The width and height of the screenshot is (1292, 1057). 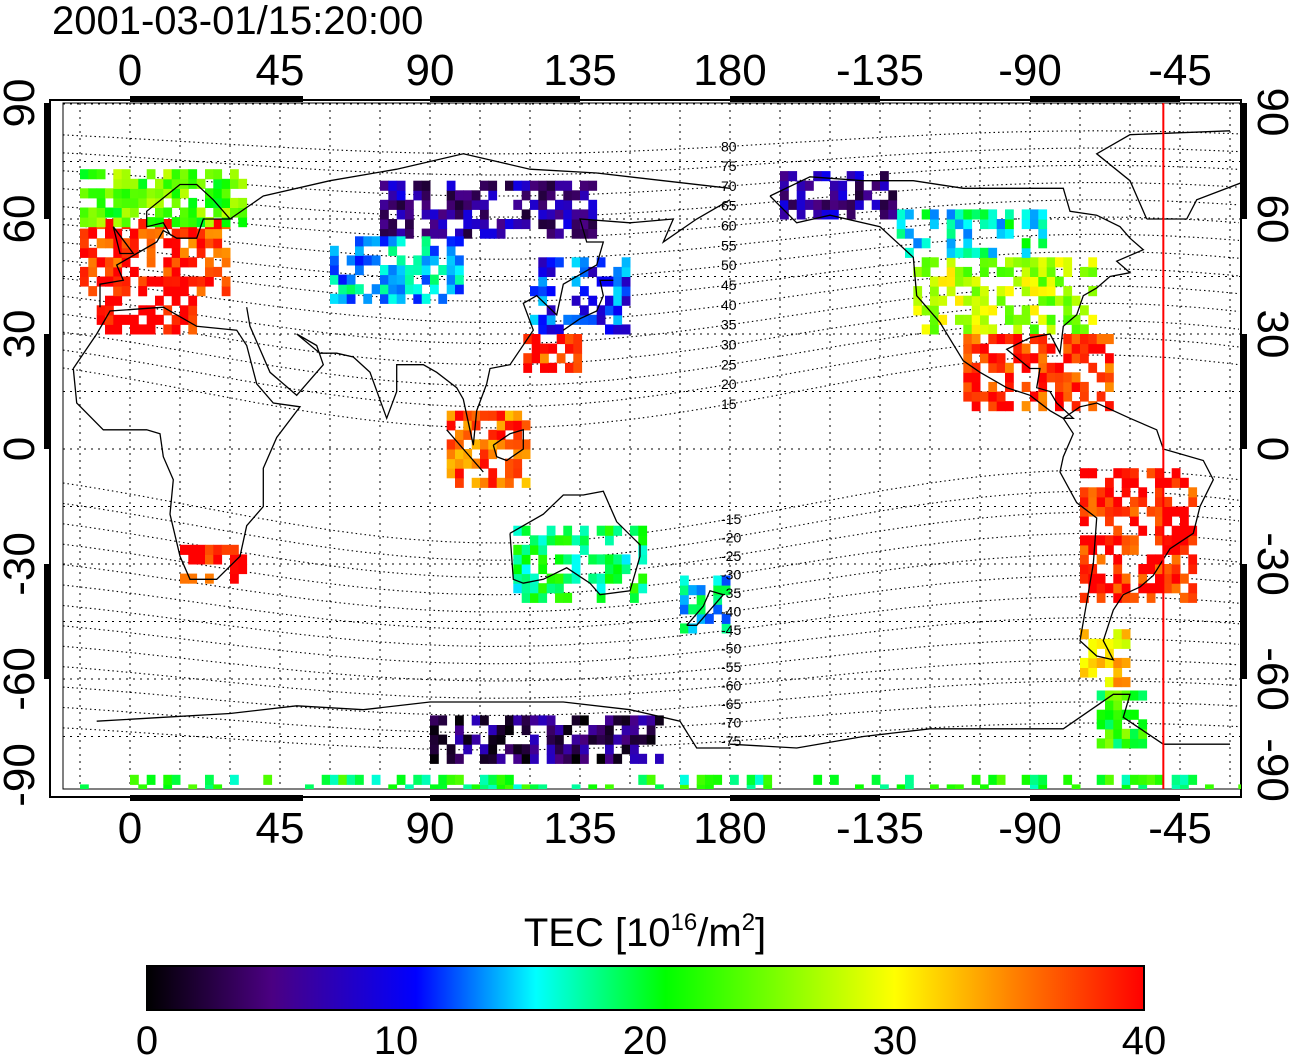 I want to click on mlat-label: 15, so click(x=729, y=404).